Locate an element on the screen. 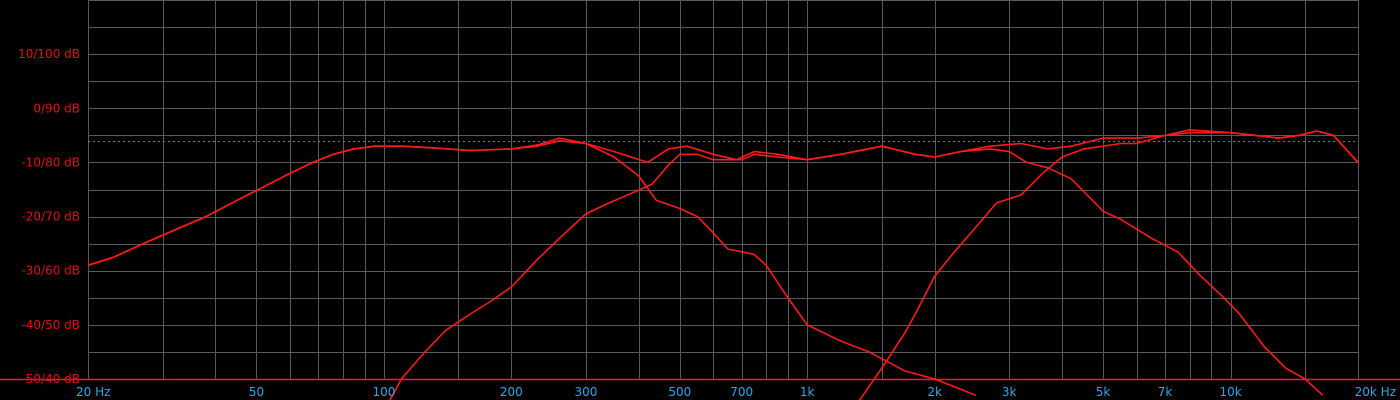  x-tick-label: 20 Hz is located at coordinates (93, 392).